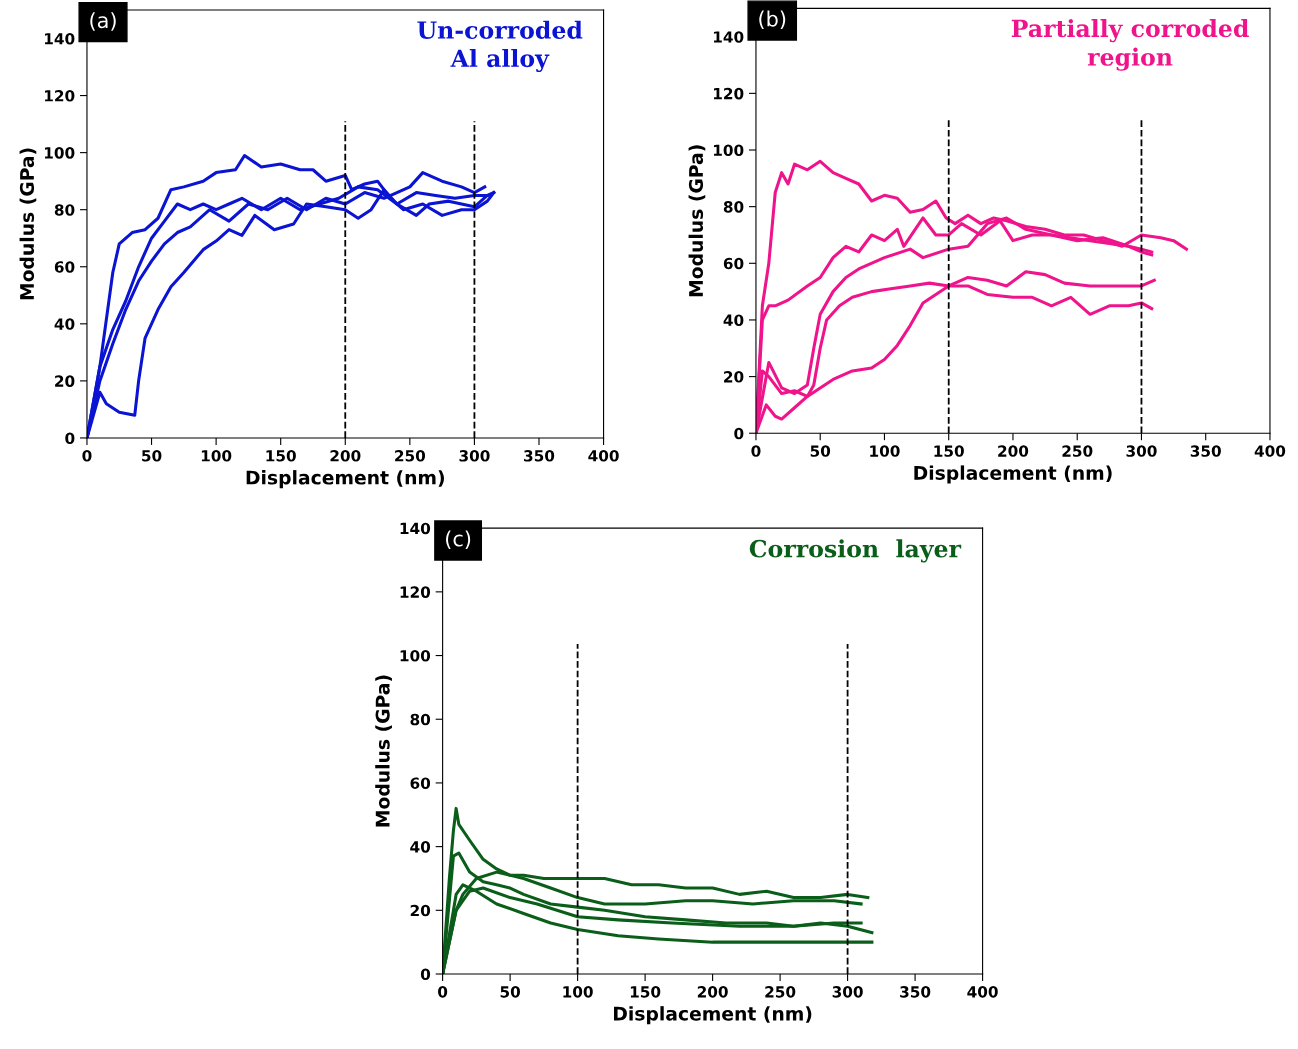 The image size is (1298, 1049). What do you see at coordinates (458, 539) in the screenshot?
I see `annotation: (c)` at bounding box center [458, 539].